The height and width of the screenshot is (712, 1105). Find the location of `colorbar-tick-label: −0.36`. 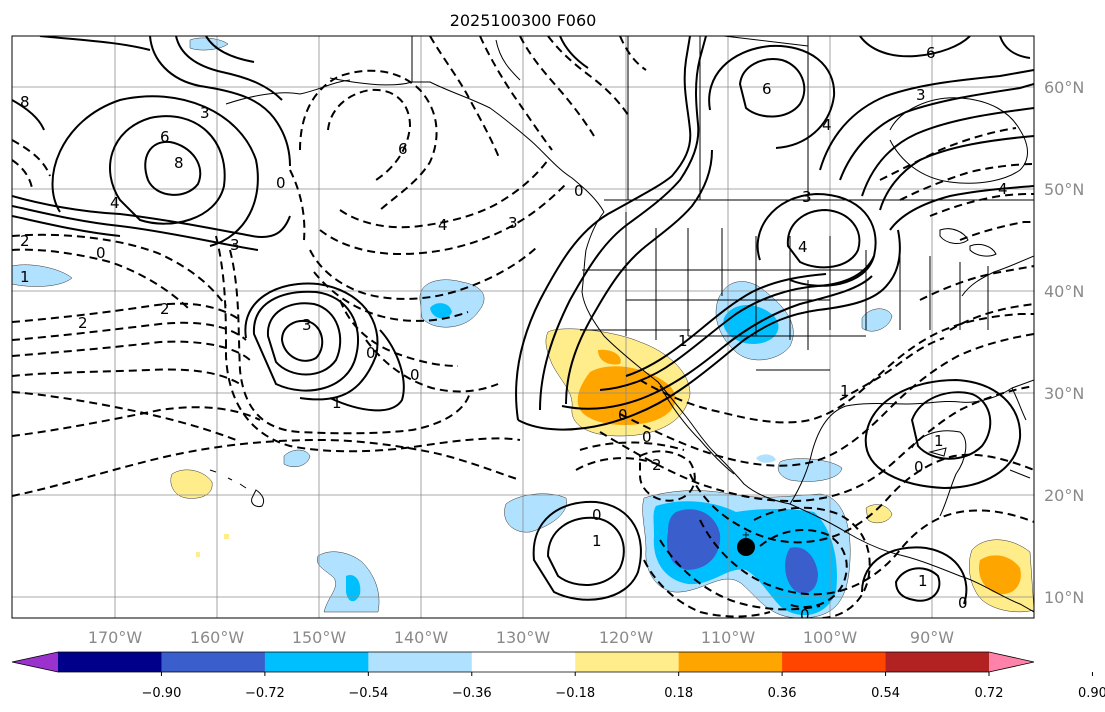

colorbar-tick-label: −0.36 is located at coordinates (472, 693).